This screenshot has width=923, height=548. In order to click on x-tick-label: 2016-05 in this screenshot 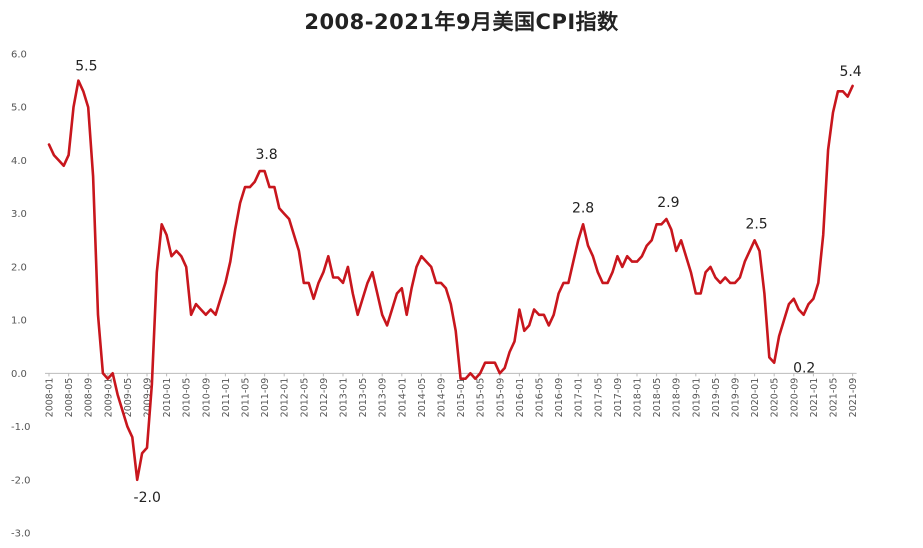, I will do `click(540, 398)`.